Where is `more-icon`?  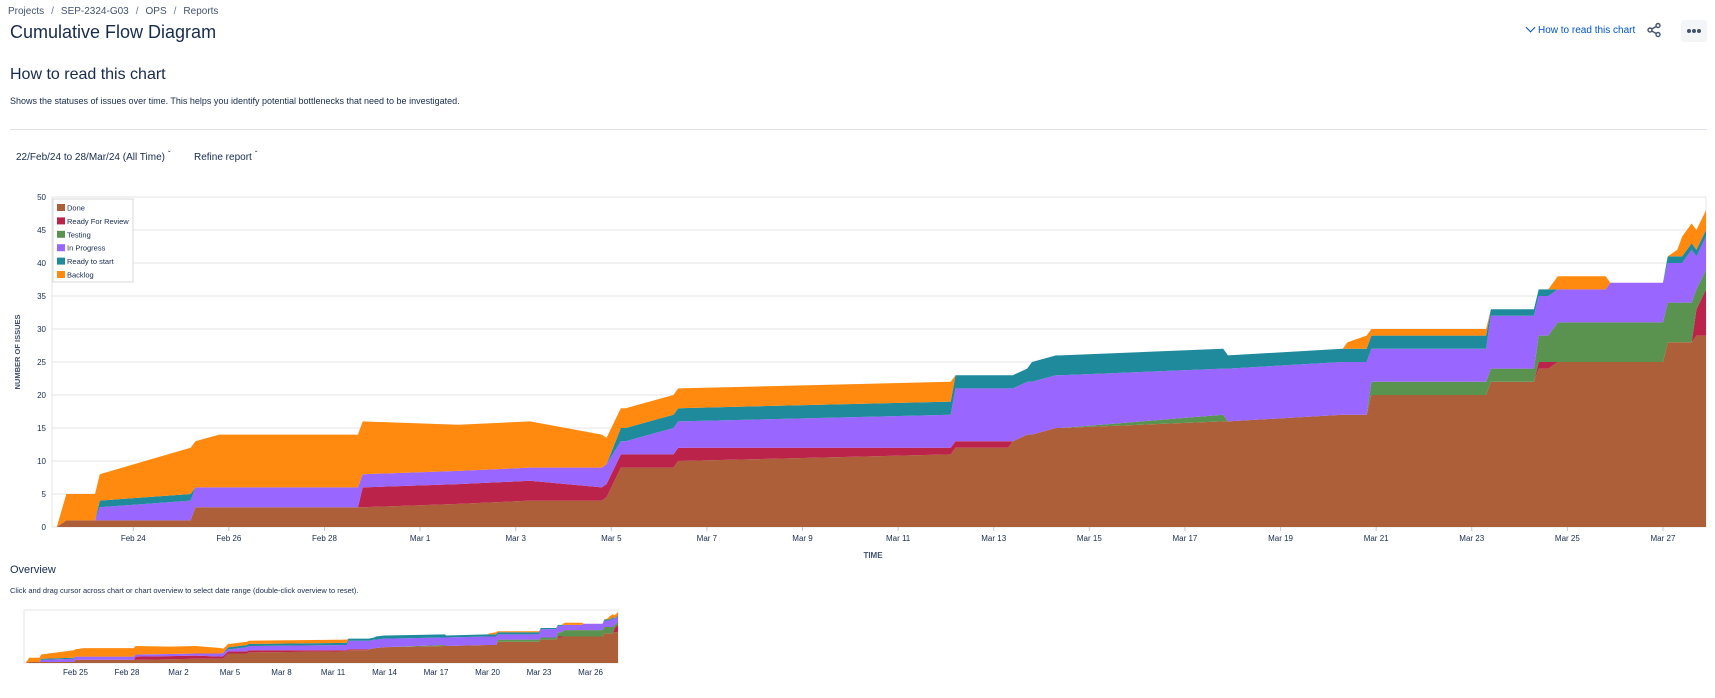 more-icon is located at coordinates (1689, 31).